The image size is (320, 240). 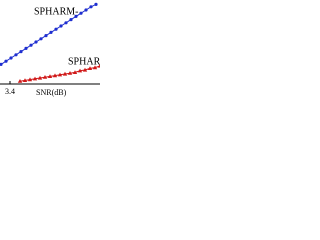 What do you see at coordinates (10, 91) in the screenshot?
I see `x-tick-label: 3.4` at bounding box center [10, 91].